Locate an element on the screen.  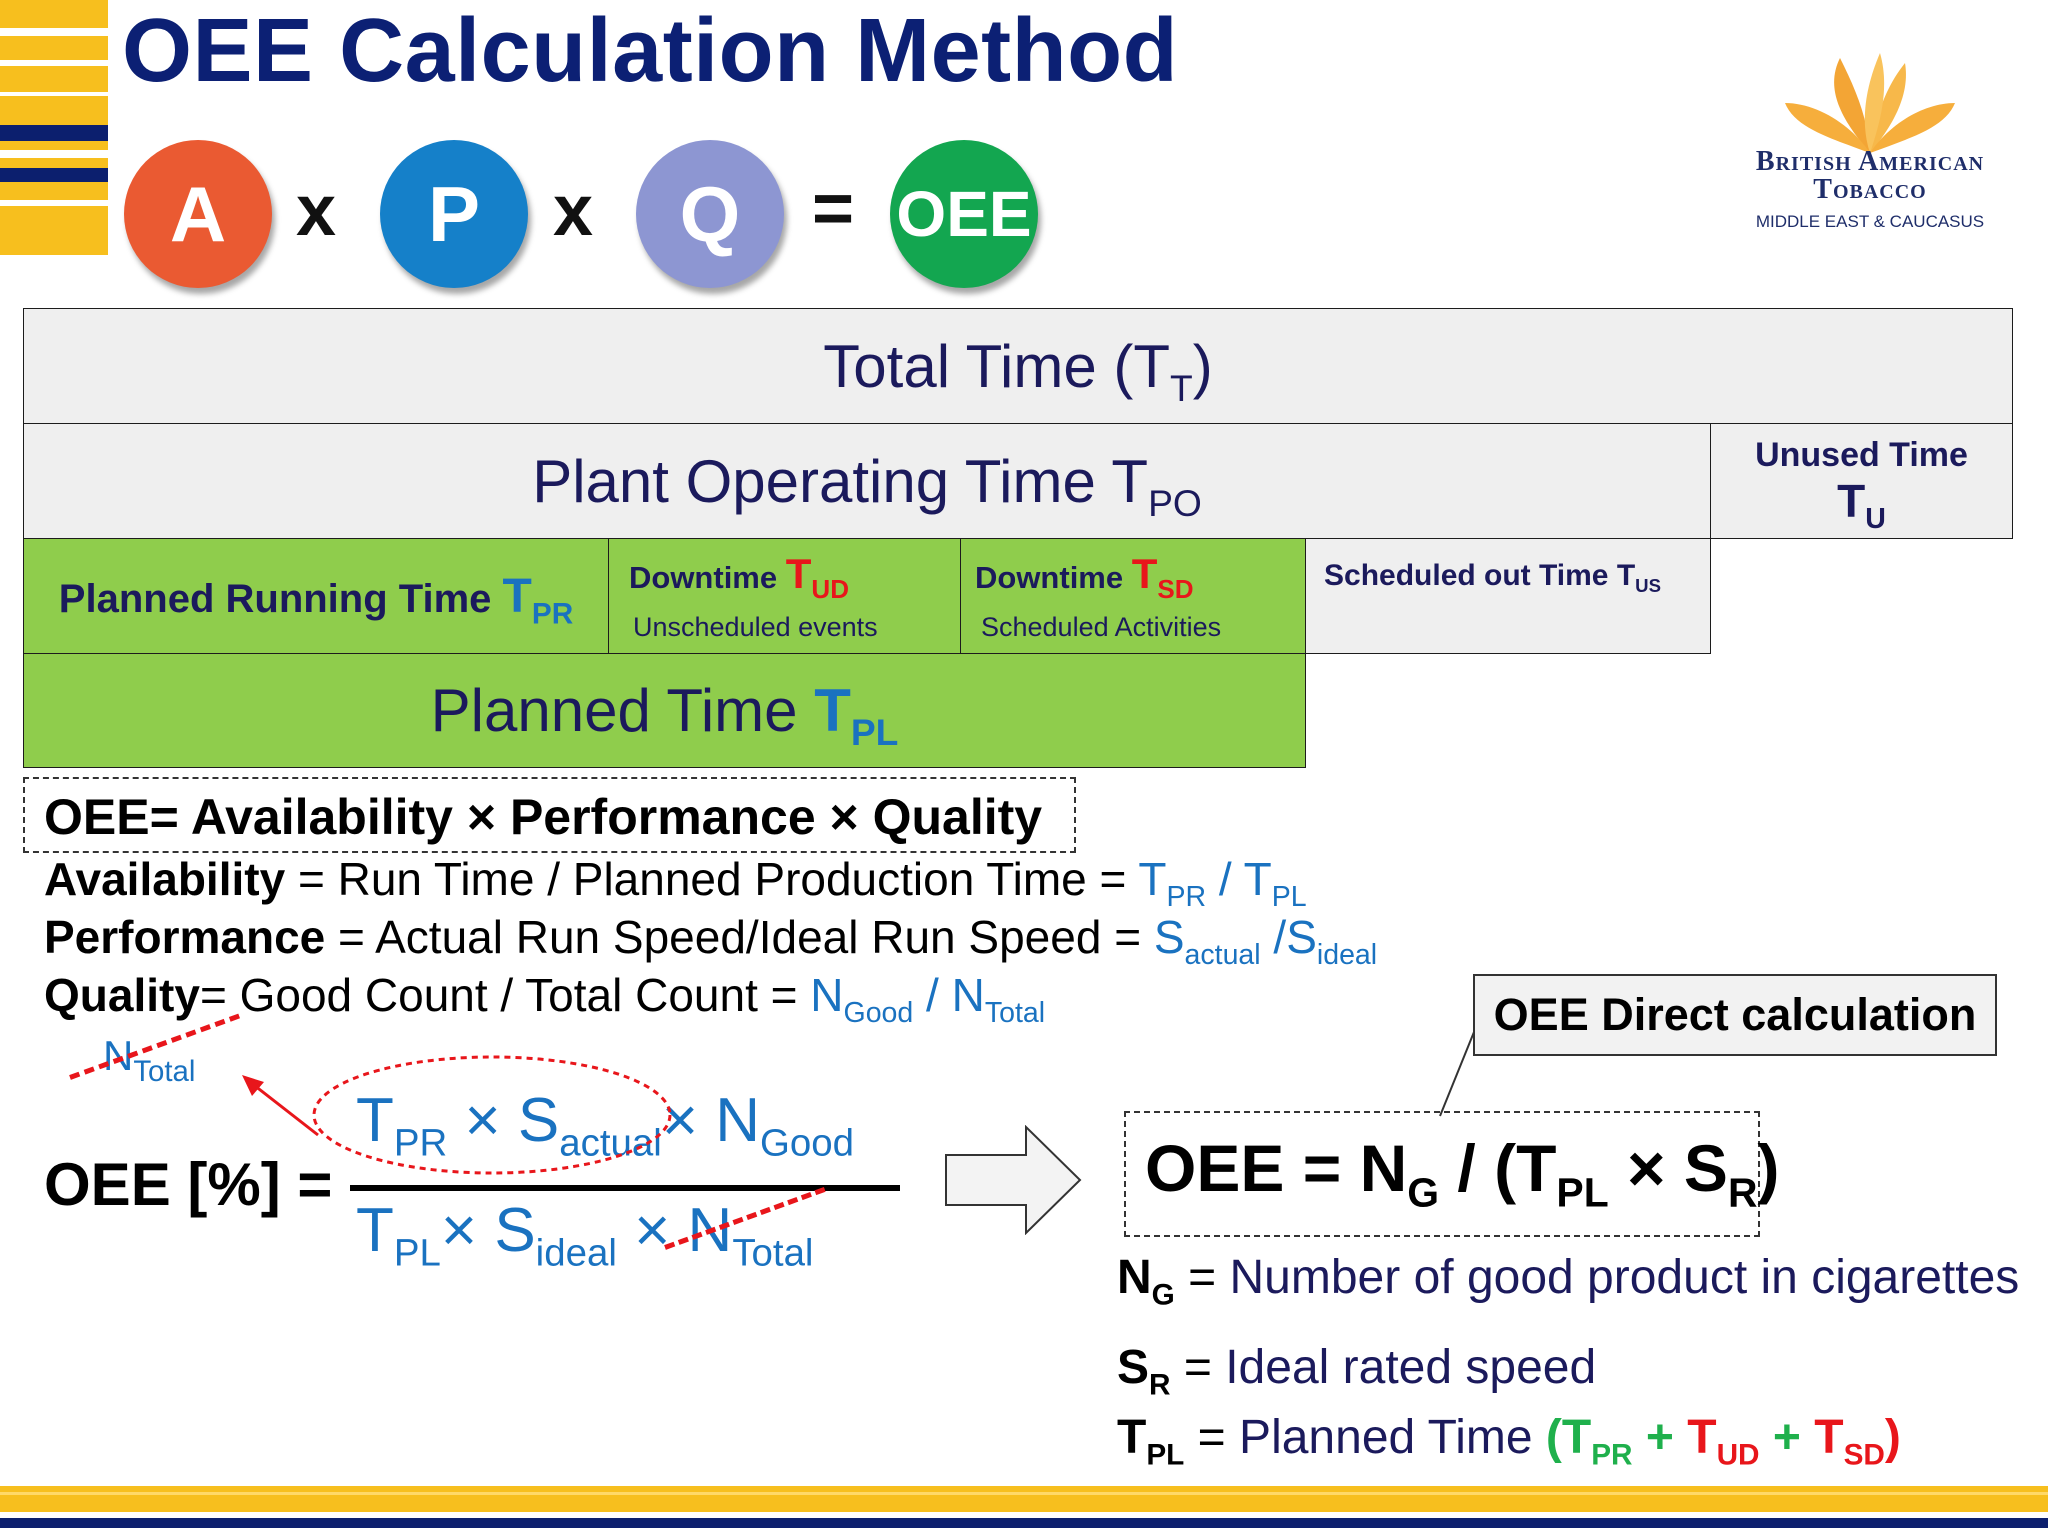
quality-icon: Q is located at coordinates (710, 214).